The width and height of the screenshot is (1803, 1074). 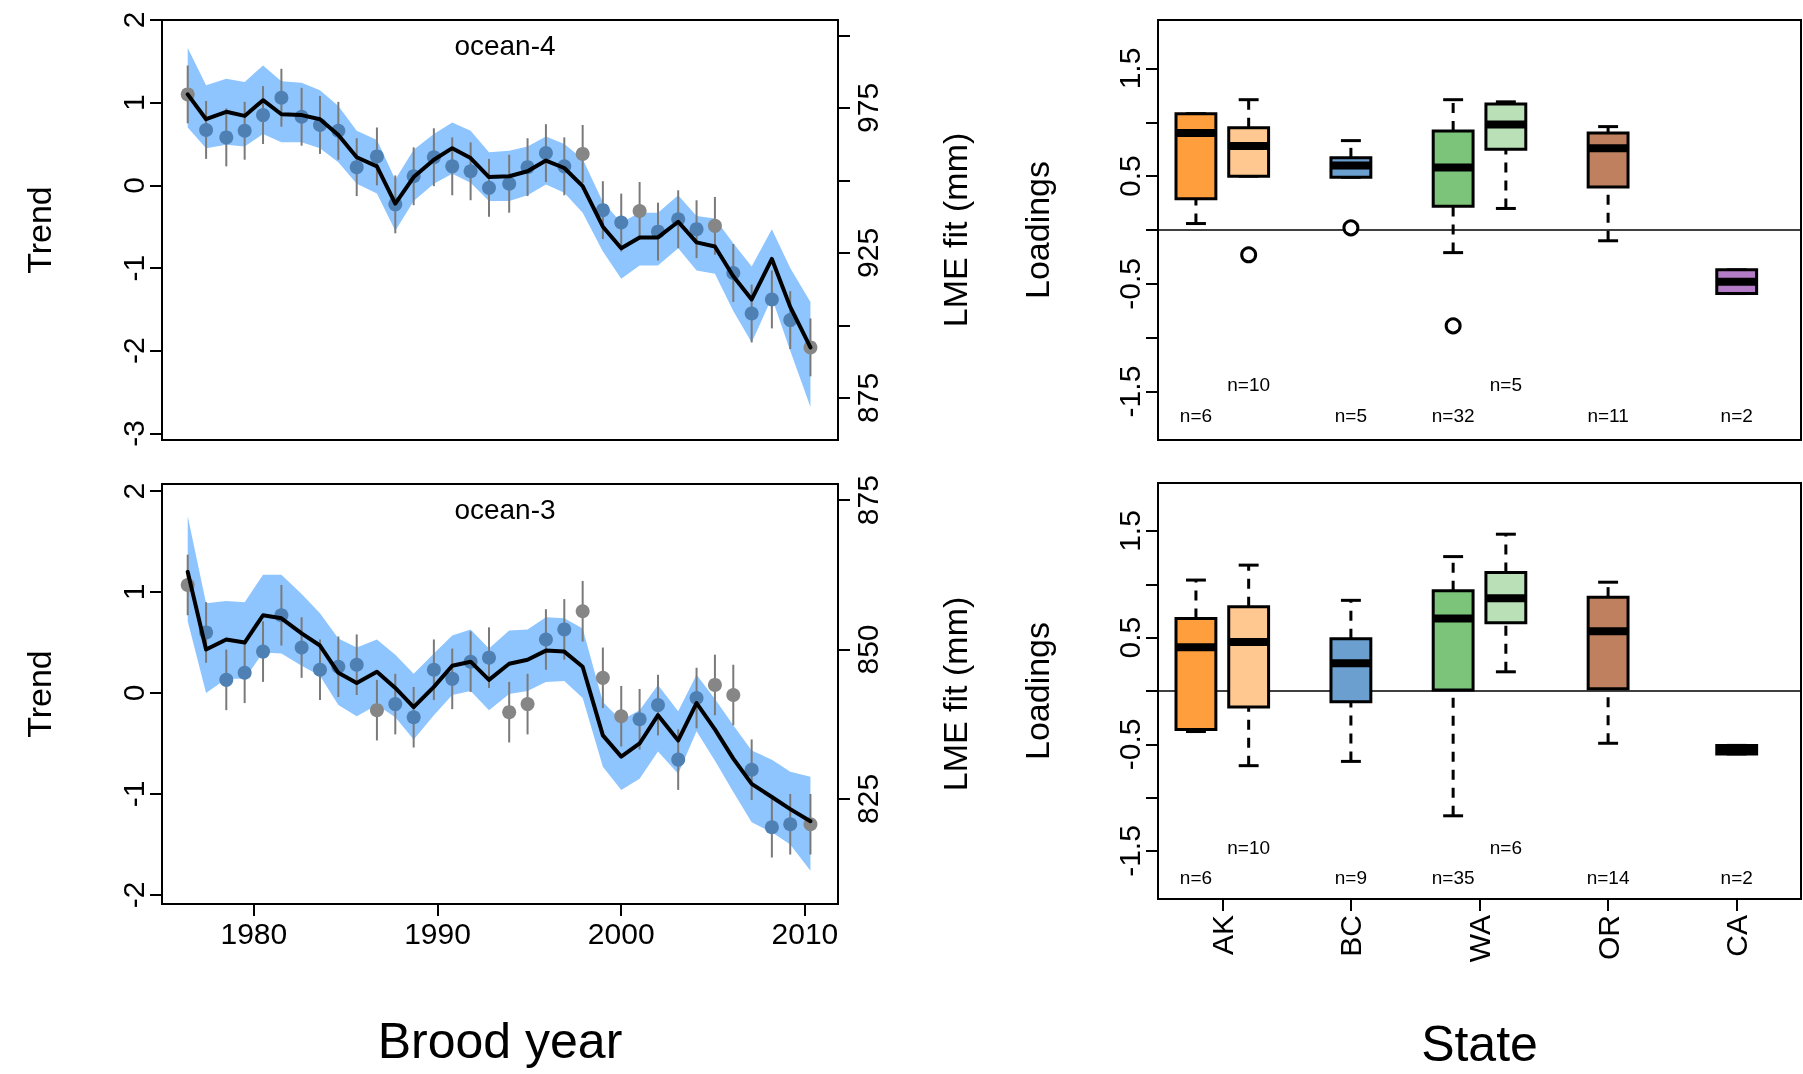 I want to click on x-tick-label: 2010, so click(x=805, y=933).